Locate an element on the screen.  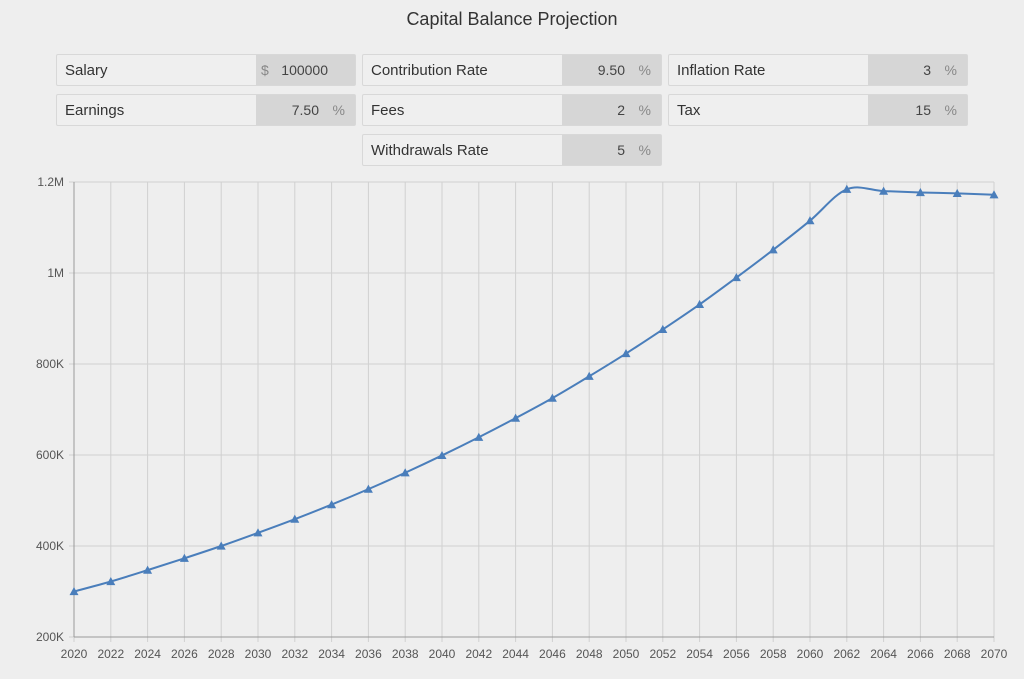
x-tick-label: 2044 is located at coordinates (515, 654).